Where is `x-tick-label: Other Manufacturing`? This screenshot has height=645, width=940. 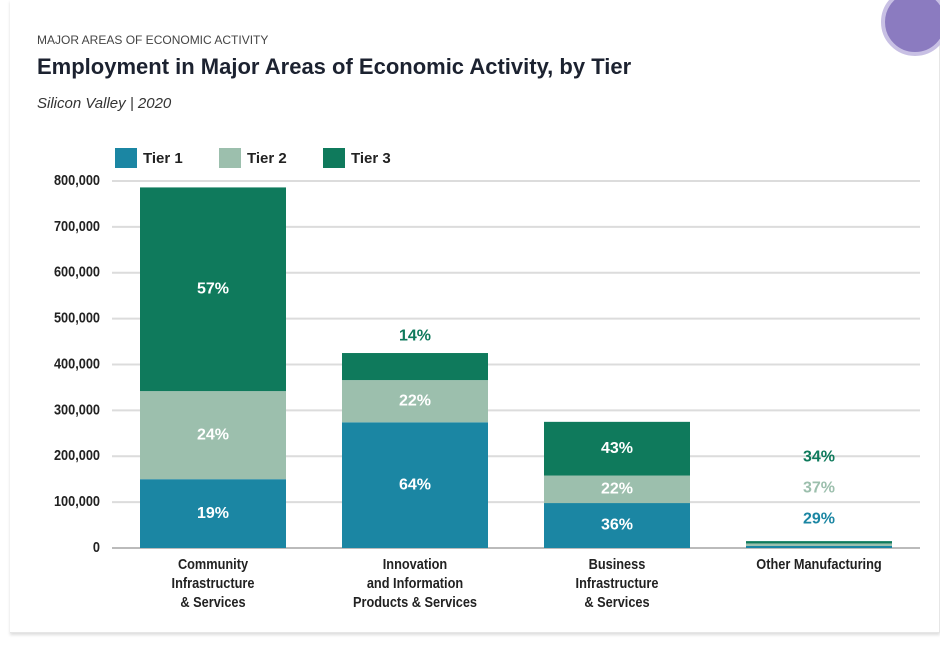
x-tick-label: Other Manufacturing is located at coordinates (819, 564).